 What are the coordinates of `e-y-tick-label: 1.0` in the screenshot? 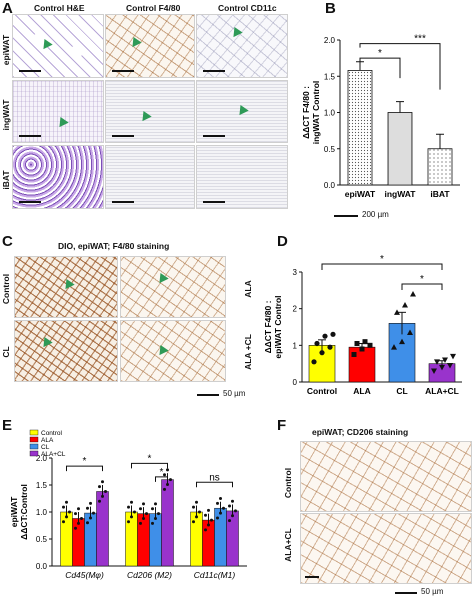 It's located at (42, 512).